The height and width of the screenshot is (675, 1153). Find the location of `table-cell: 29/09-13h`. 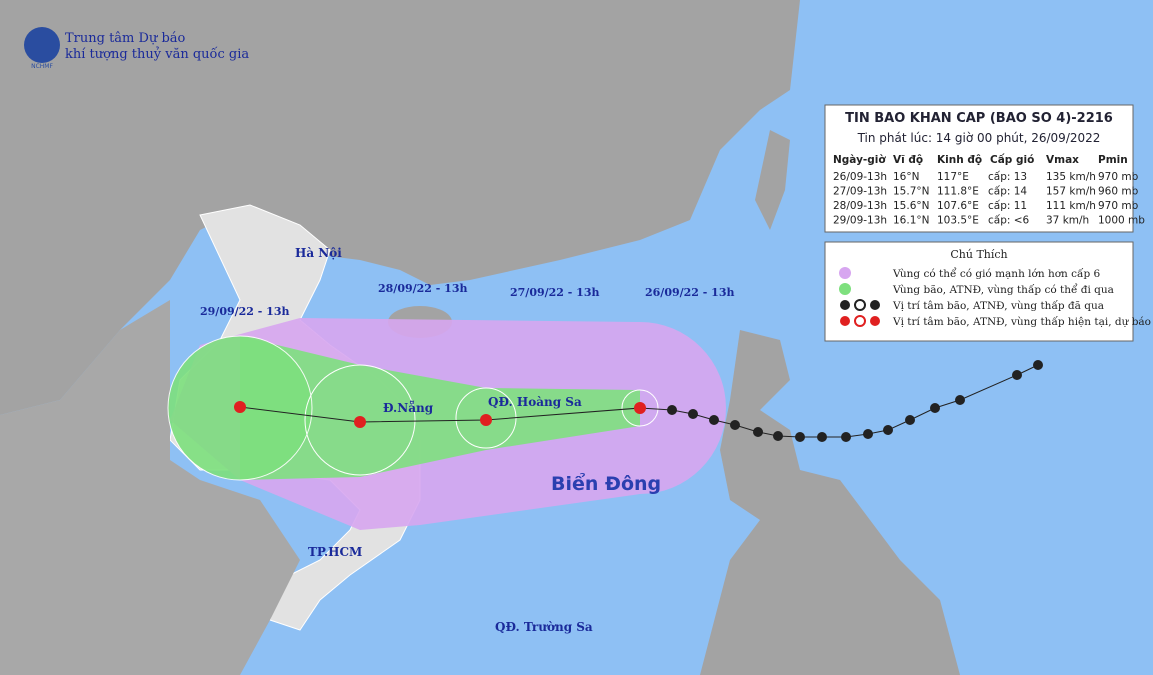

table-cell: 29/09-13h is located at coordinates (860, 221).